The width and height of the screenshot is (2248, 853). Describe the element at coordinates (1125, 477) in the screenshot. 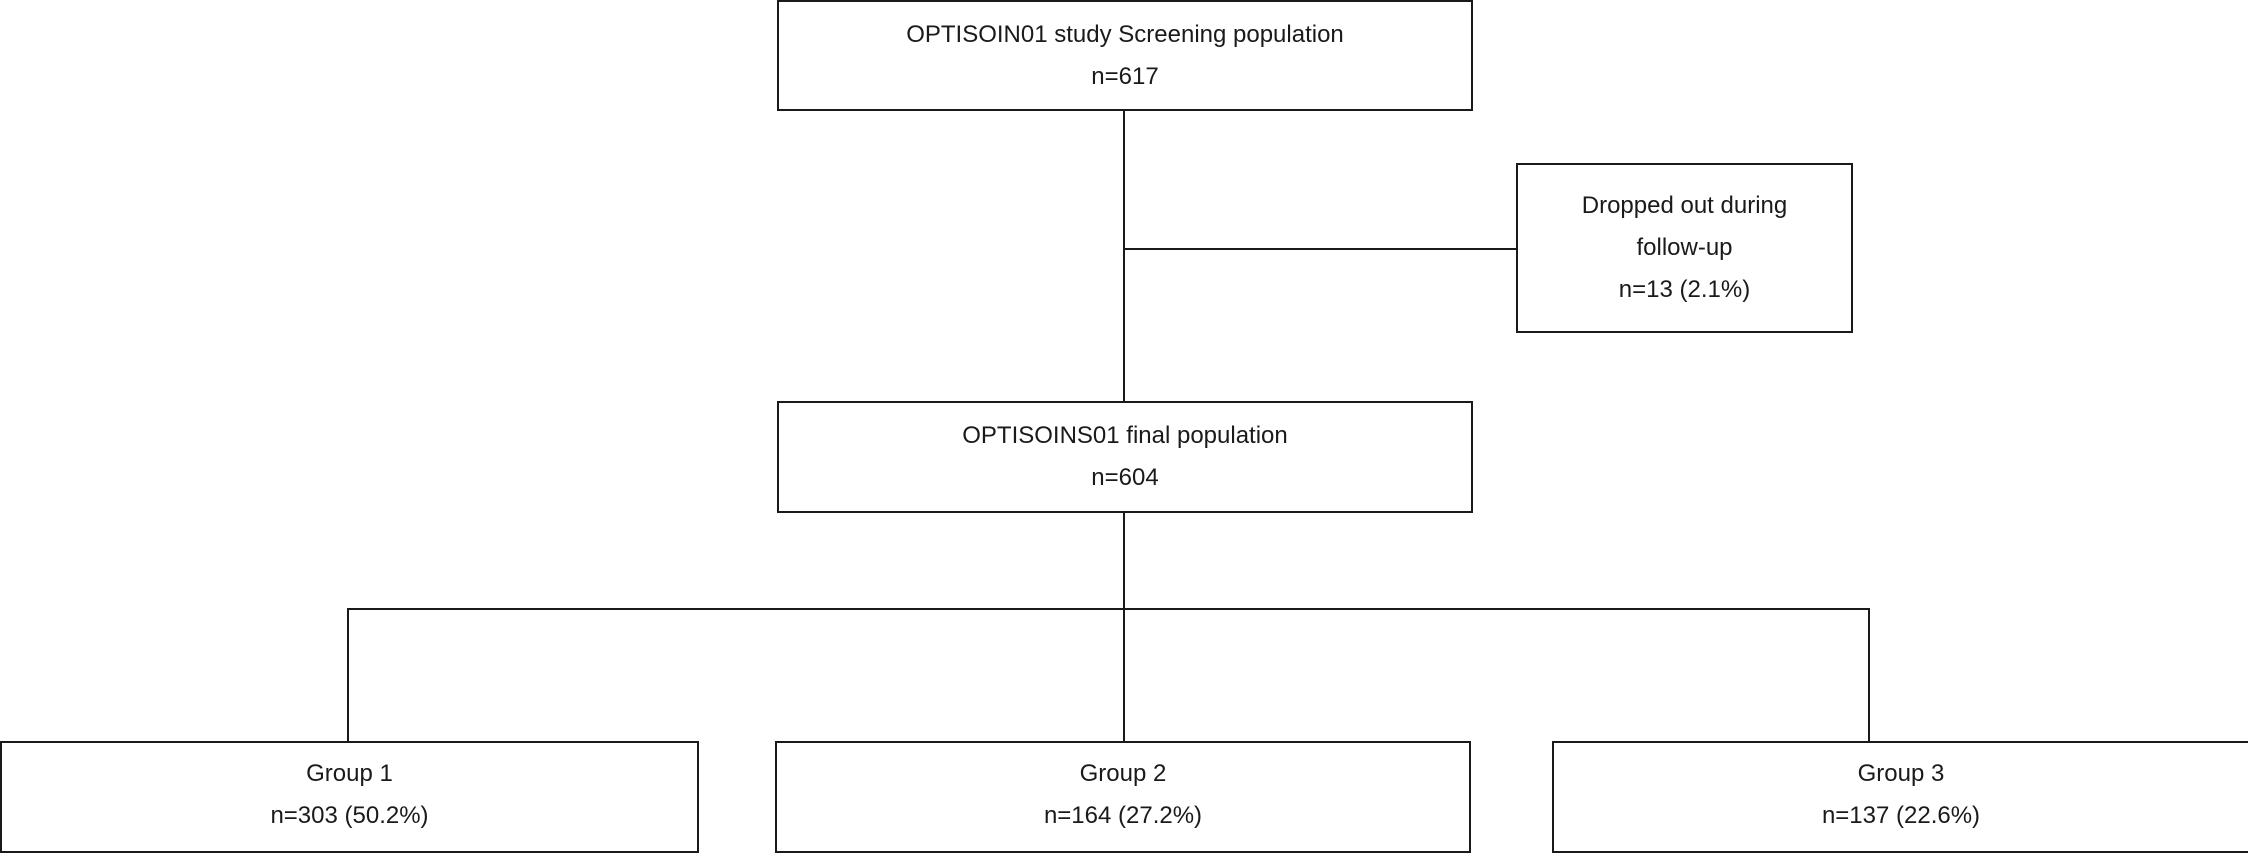

I see `final-count: n=604` at that location.